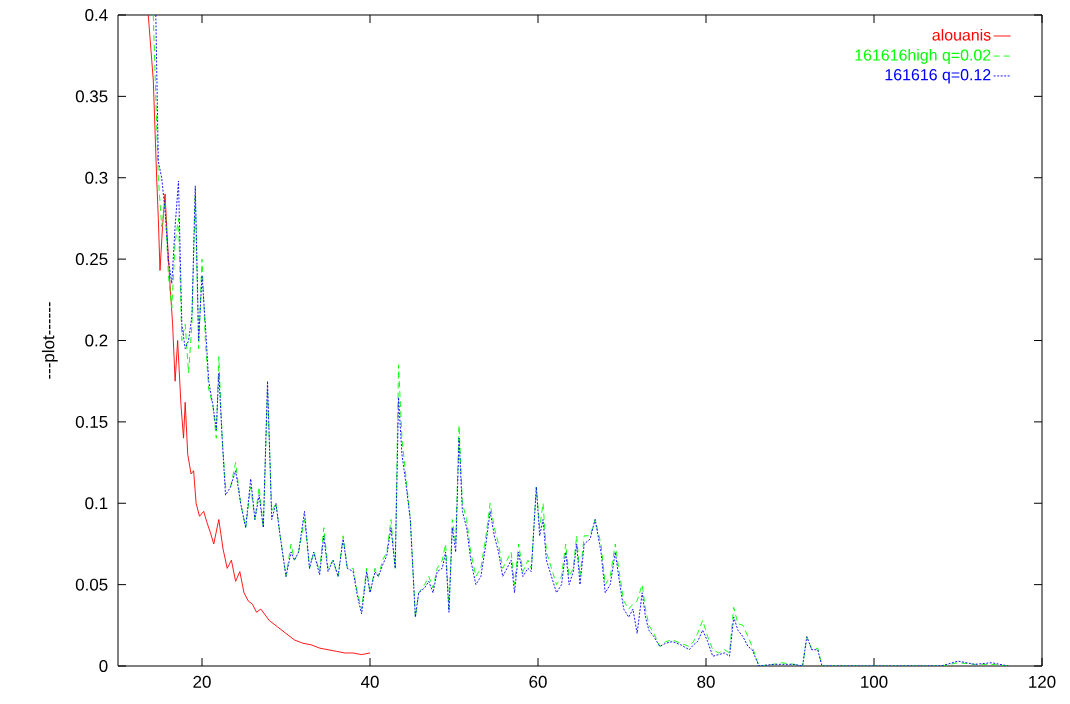 The image size is (1070, 704). Describe the element at coordinates (96, 503) in the screenshot. I see `y-tick-label: 0.1` at that location.